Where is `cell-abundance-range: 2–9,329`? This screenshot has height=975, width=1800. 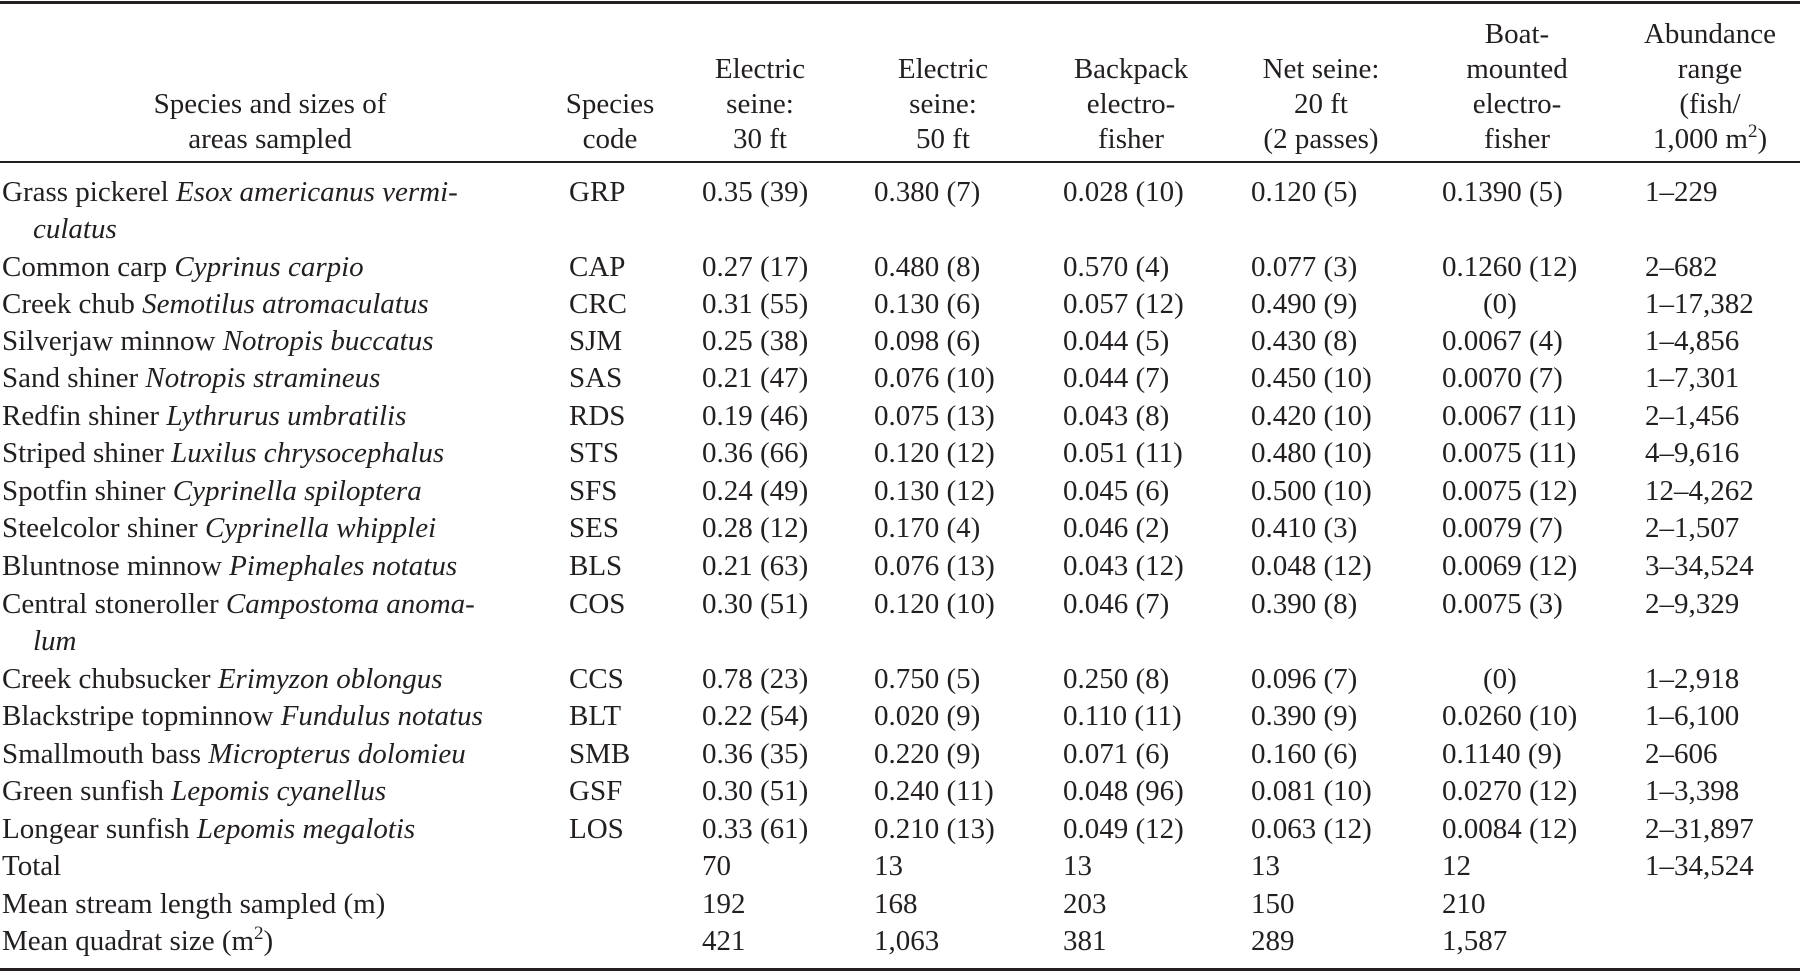 cell-abundance-range: 2–9,329 is located at coordinates (1692, 604).